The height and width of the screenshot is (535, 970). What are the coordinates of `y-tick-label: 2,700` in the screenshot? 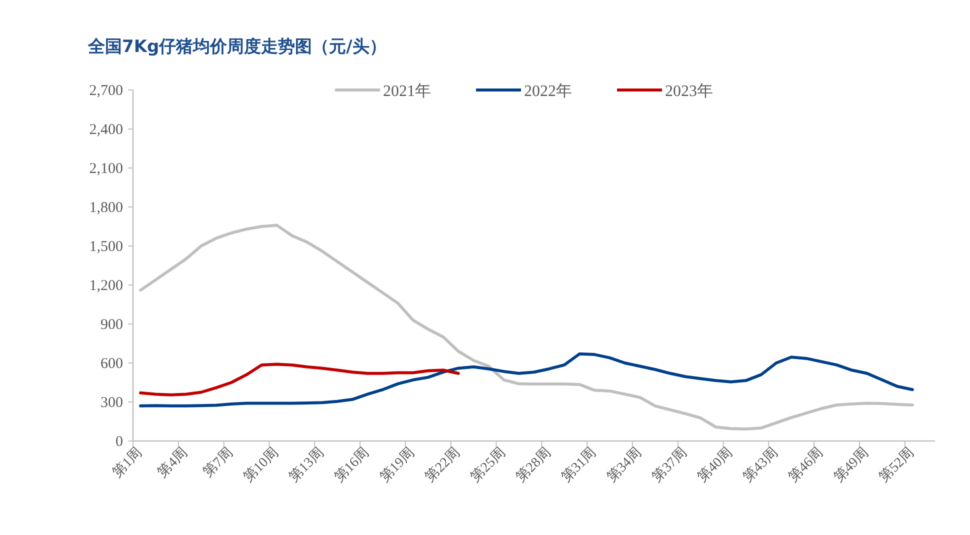 It's located at (106, 91).